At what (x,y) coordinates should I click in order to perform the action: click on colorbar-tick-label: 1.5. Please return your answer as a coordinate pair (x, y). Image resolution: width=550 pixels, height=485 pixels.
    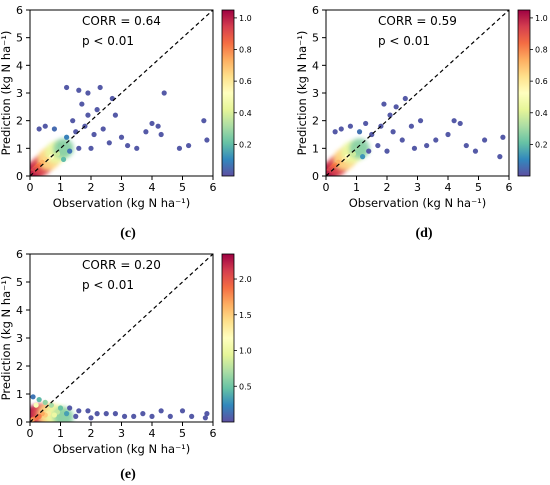
    Looking at the image, I should click on (245, 315).